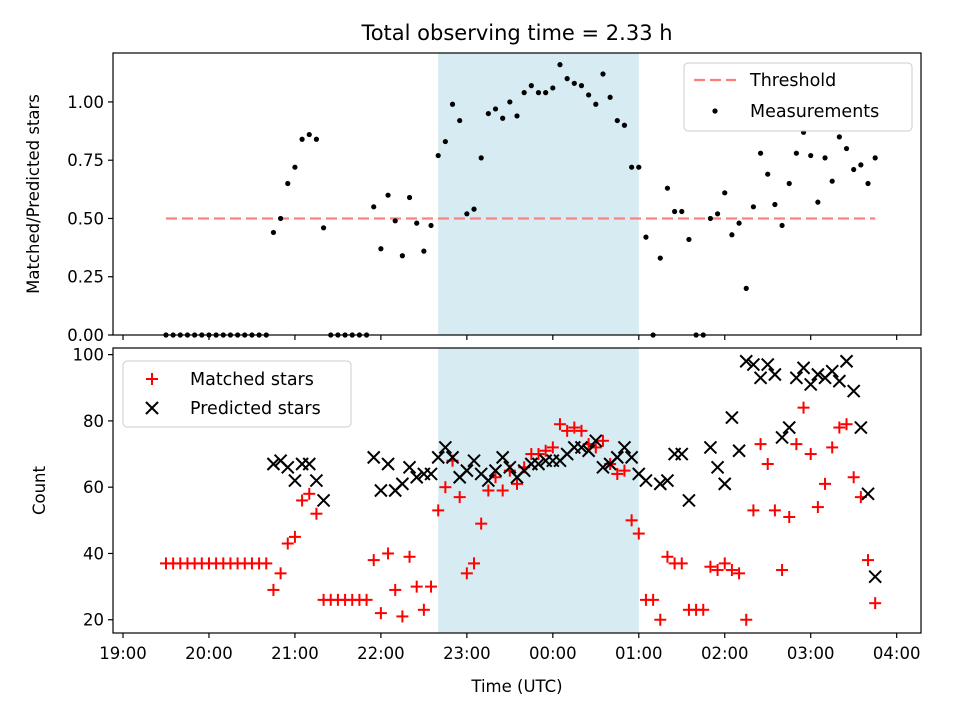  Describe the element at coordinates (814, 112) in the screenshot. I see `legend-measurements-label: Measurements` at that location.